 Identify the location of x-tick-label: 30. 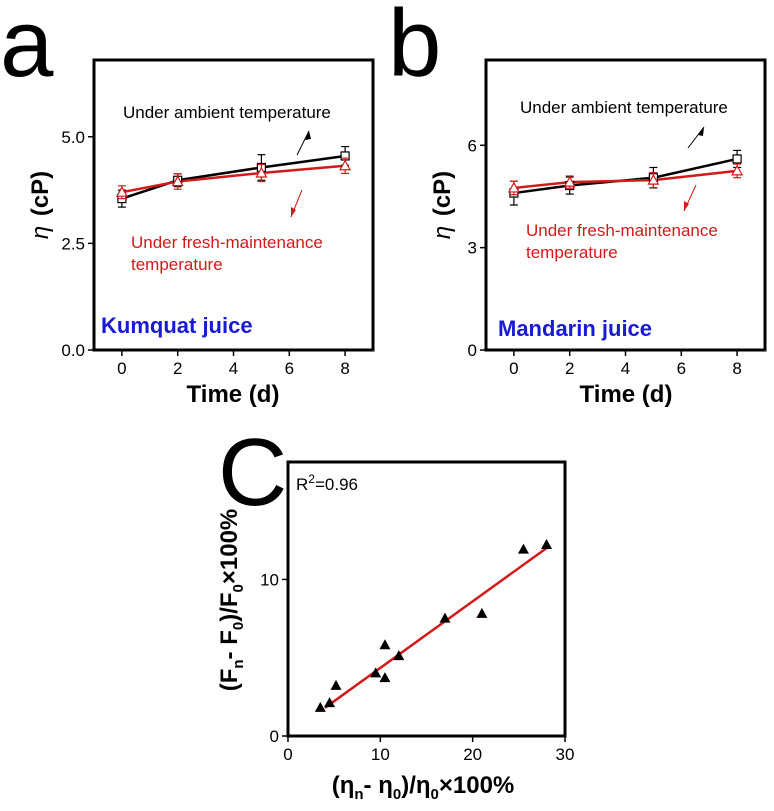
(565, 754).